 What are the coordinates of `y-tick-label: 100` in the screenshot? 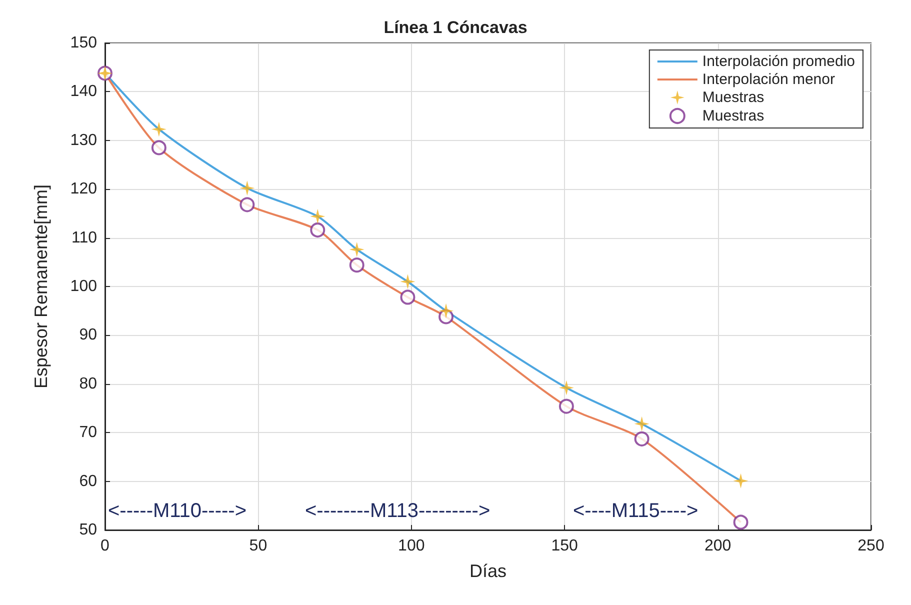 It's located at (84, 286).